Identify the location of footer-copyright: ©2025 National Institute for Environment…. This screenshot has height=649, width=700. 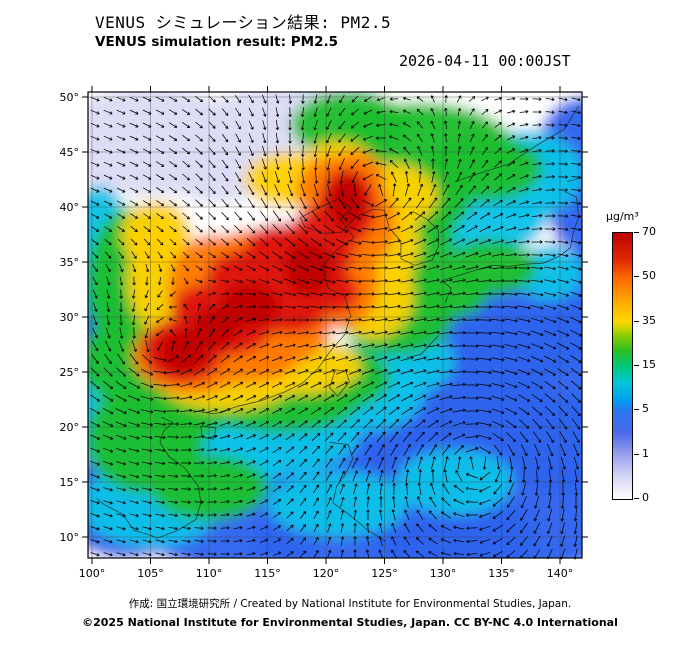
(350, 622).